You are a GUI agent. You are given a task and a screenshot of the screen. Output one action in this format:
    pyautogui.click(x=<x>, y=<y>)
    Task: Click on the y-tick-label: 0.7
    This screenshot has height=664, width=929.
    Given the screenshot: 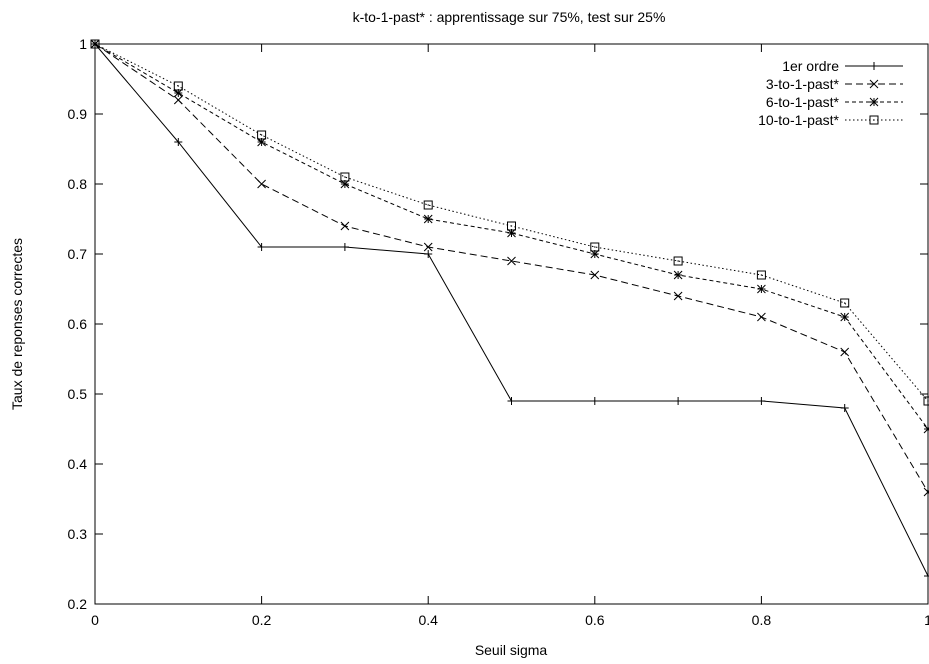 What is the action you would take?
    pyautogui.click(x=78, y=254)
    